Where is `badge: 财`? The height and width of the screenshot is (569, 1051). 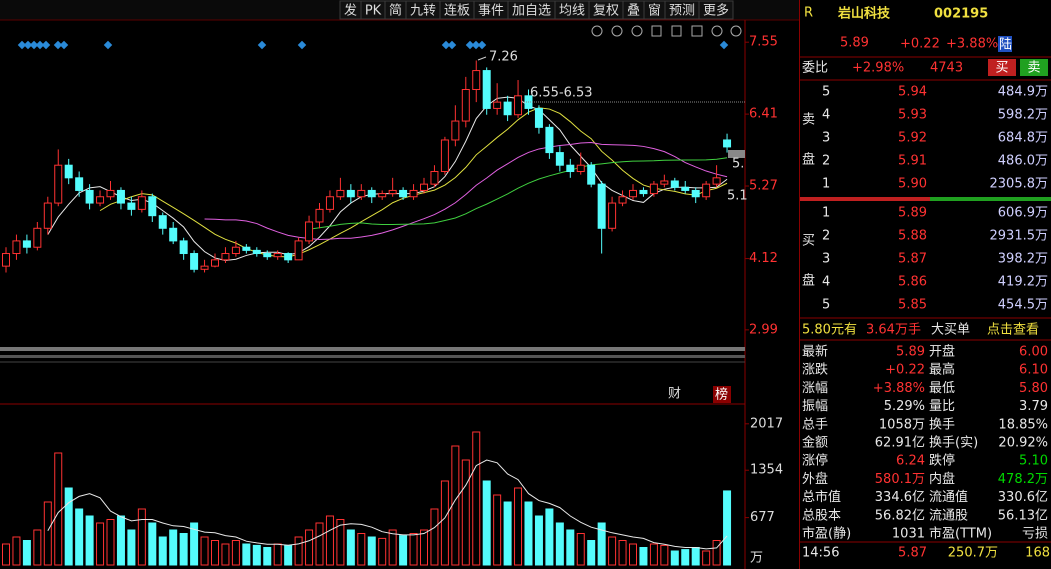 badge: 财 is located at coordinates (674, 394).